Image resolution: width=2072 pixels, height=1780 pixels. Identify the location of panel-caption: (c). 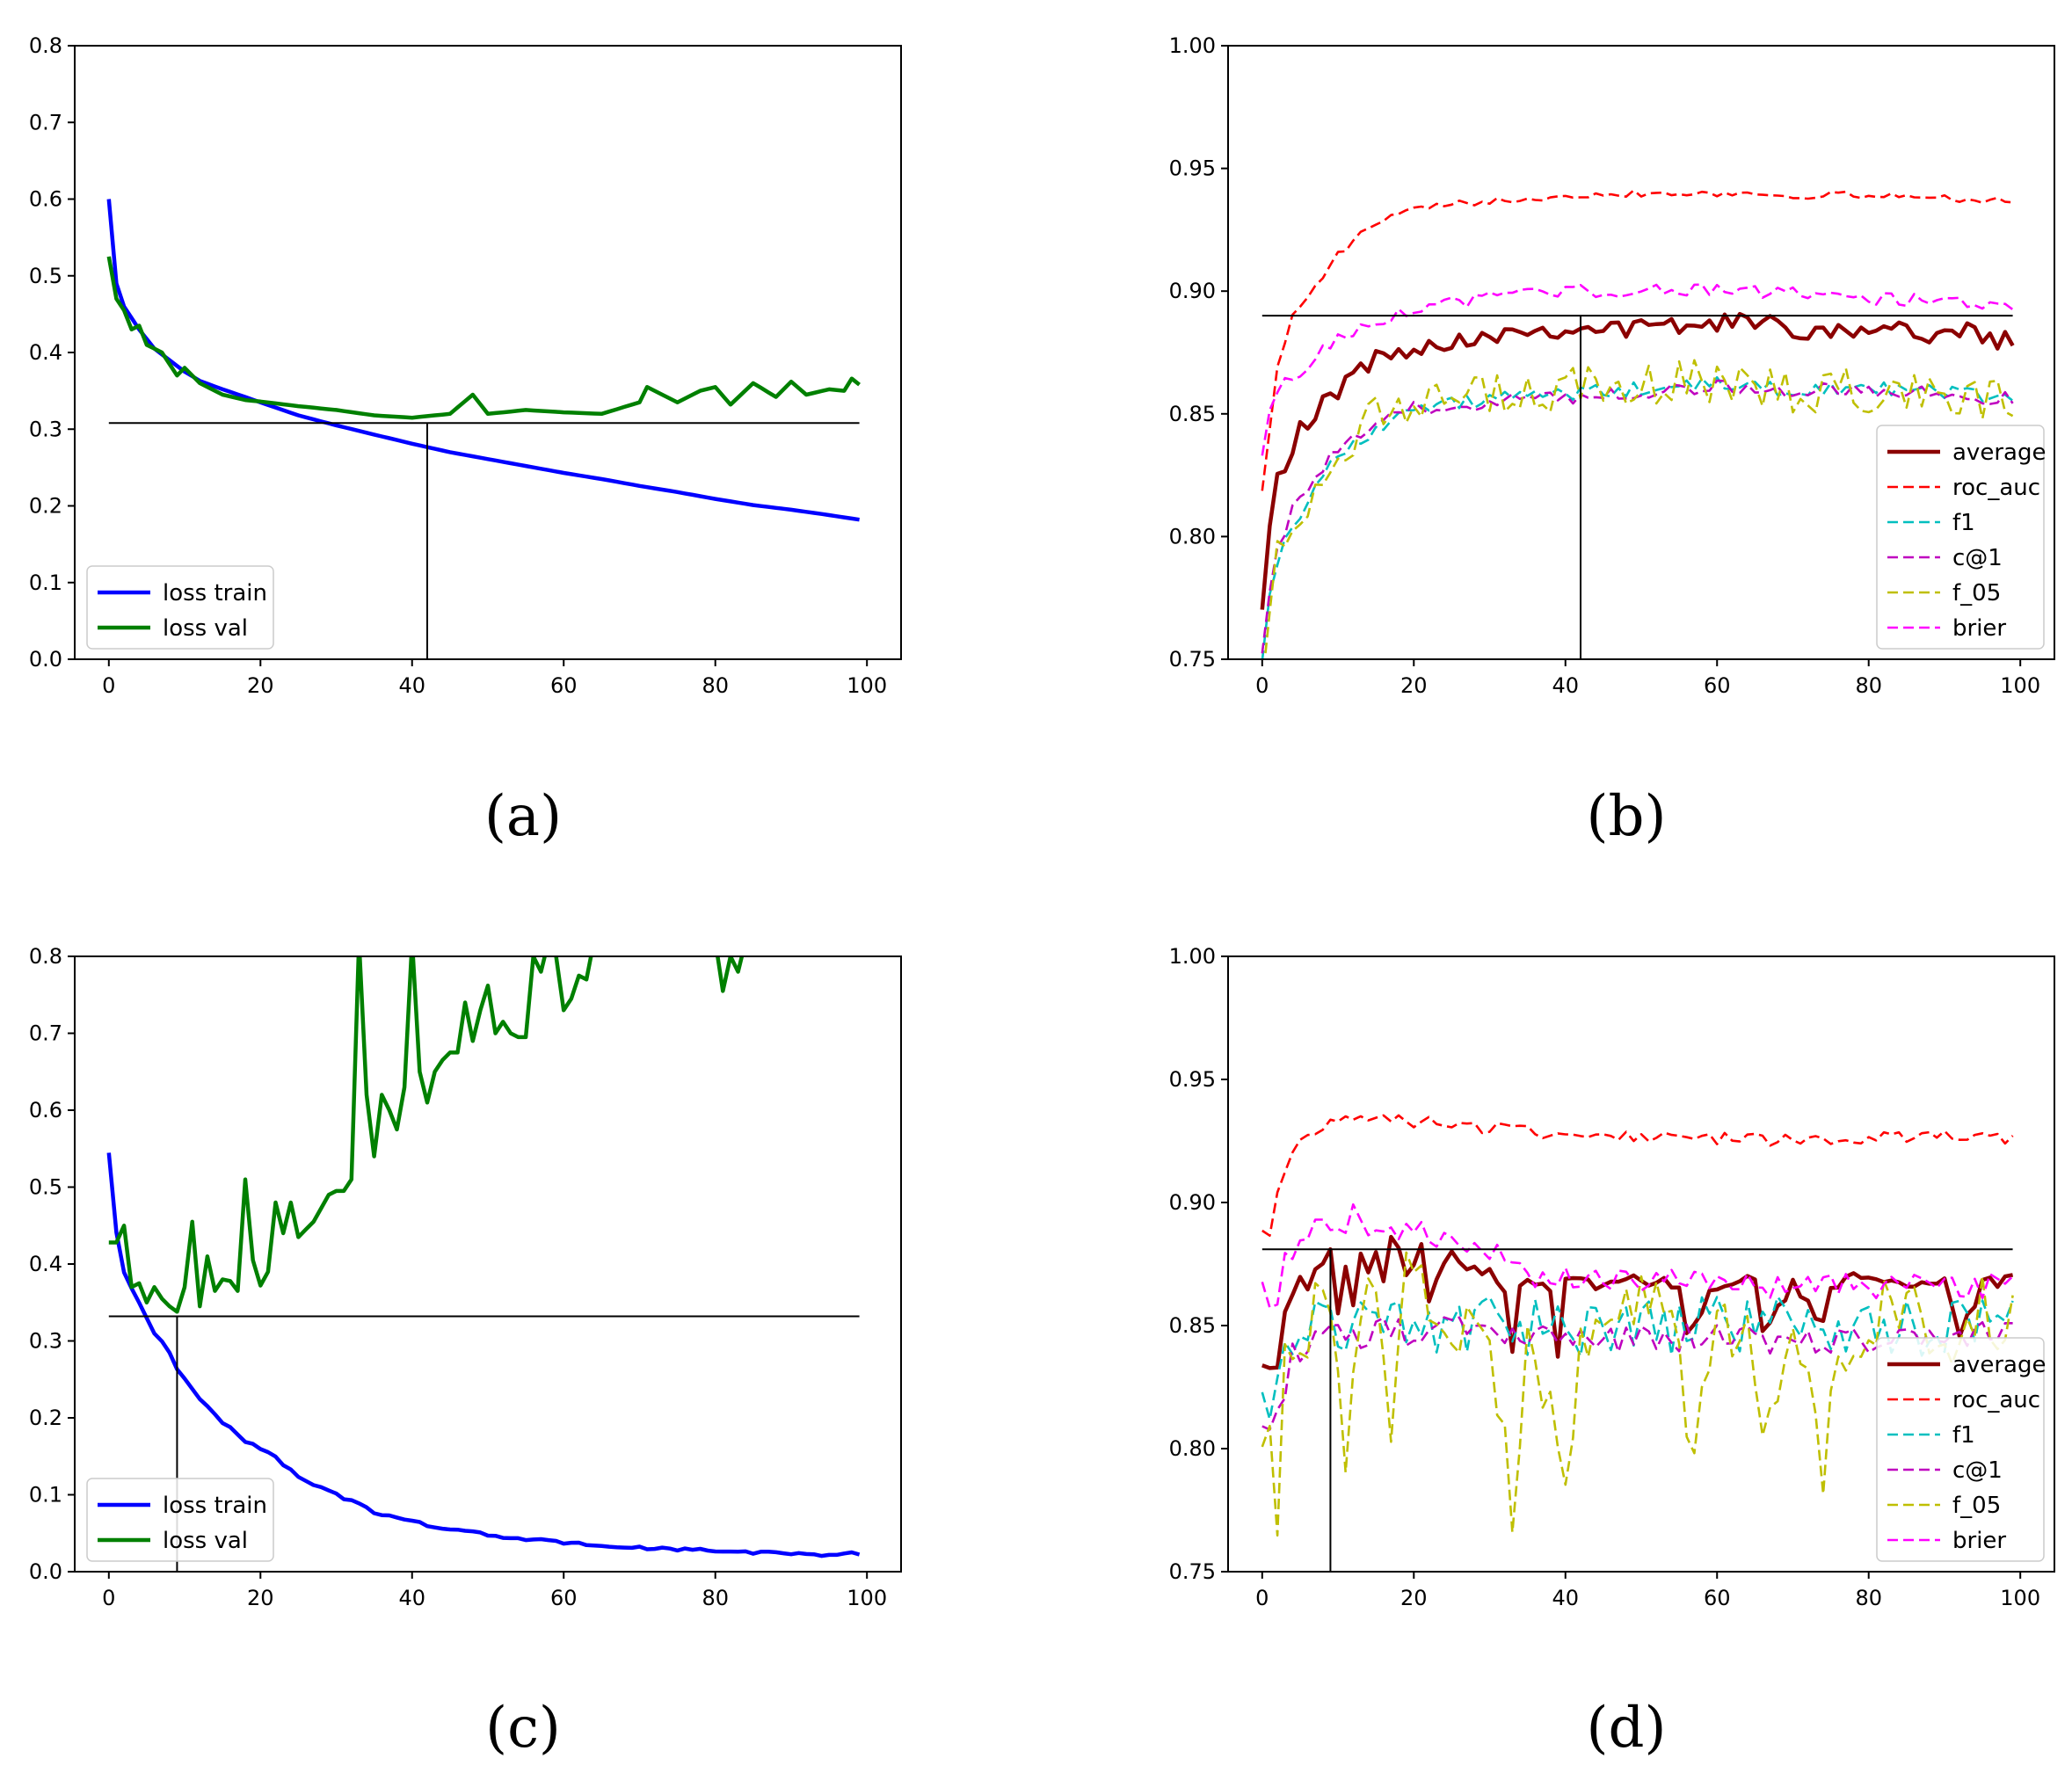
(523, 1728).